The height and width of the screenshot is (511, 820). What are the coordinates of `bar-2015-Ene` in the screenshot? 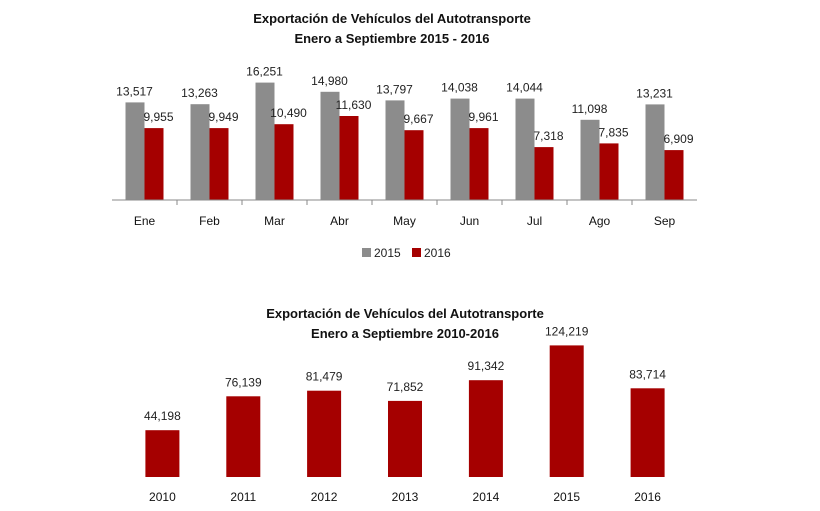 It's located at (135, 151).